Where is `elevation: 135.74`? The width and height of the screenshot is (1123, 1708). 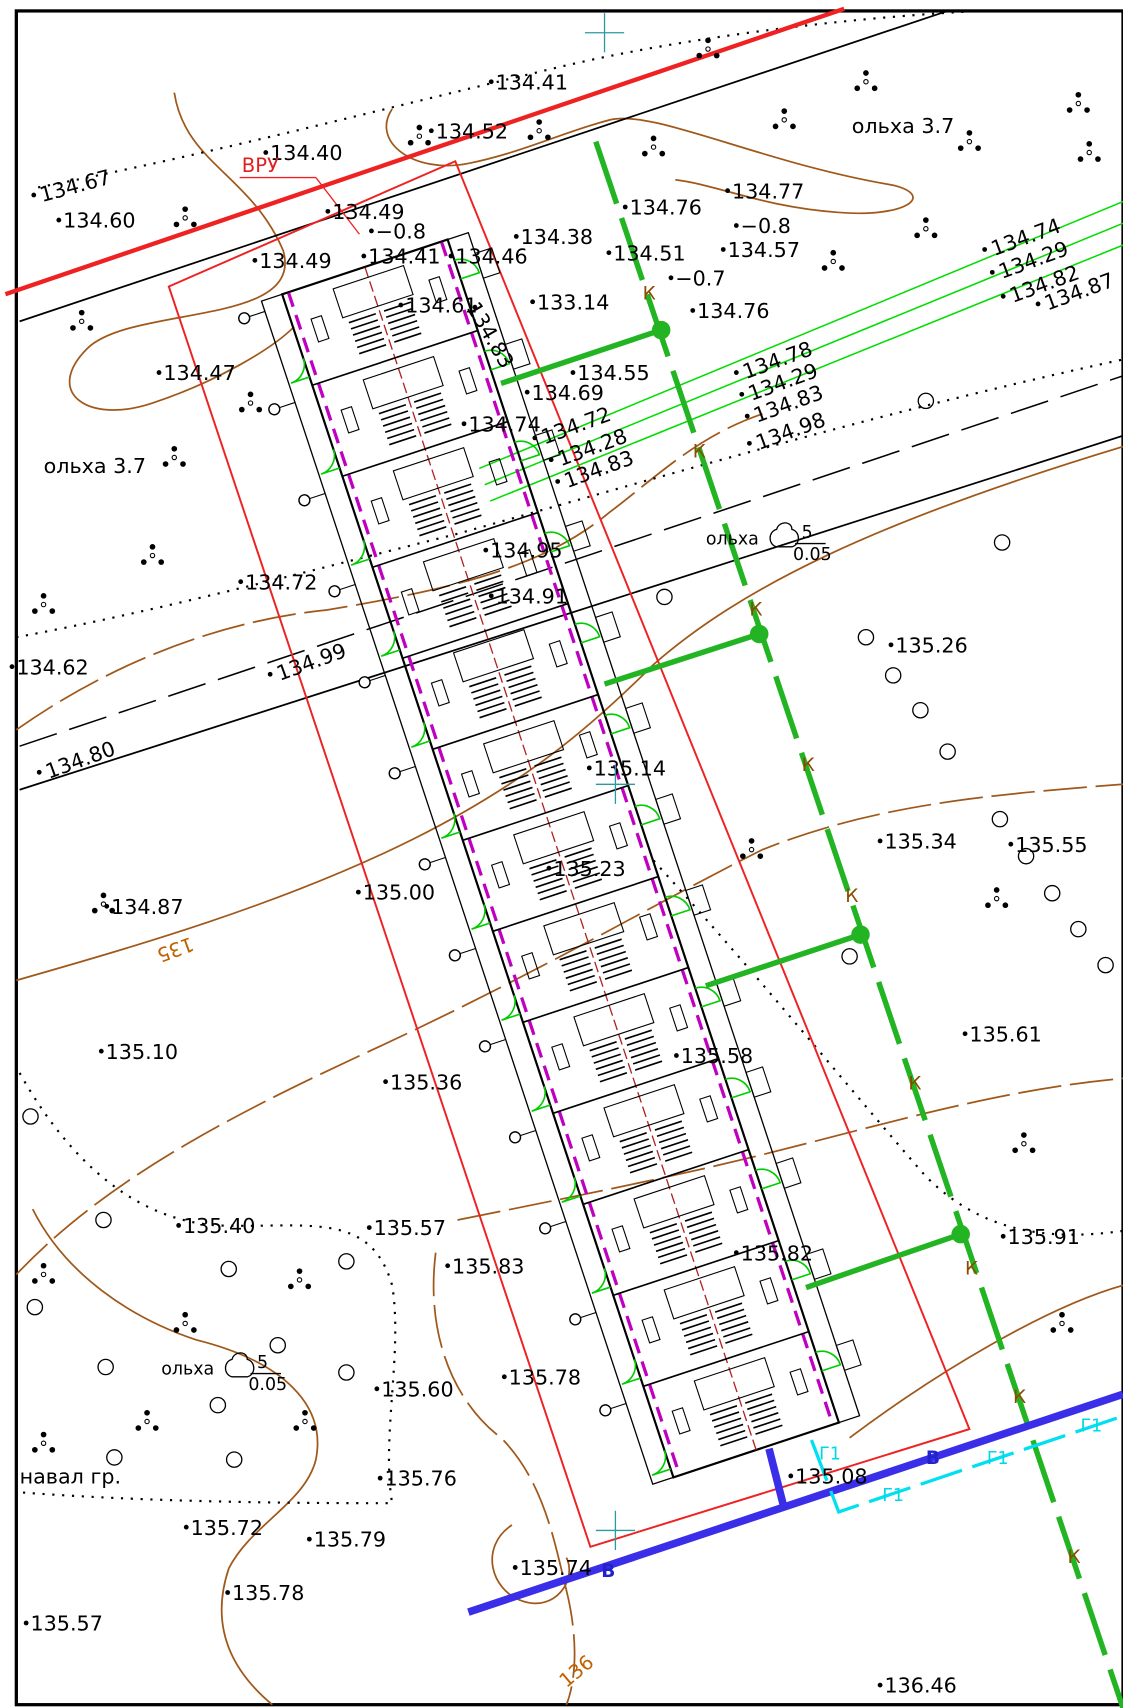 elevation: 135.74 is located at coordinates (556, 1568).